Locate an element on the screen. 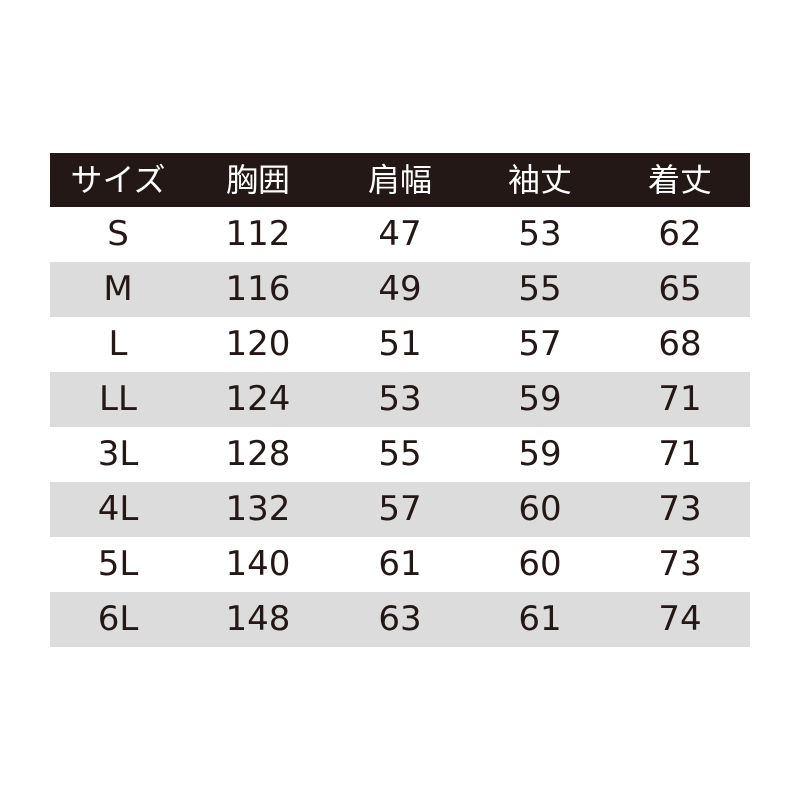 Image resolution: width=800 pixels, height=800 pixels. table-cell: 3L is located at coordinates (118, 454).